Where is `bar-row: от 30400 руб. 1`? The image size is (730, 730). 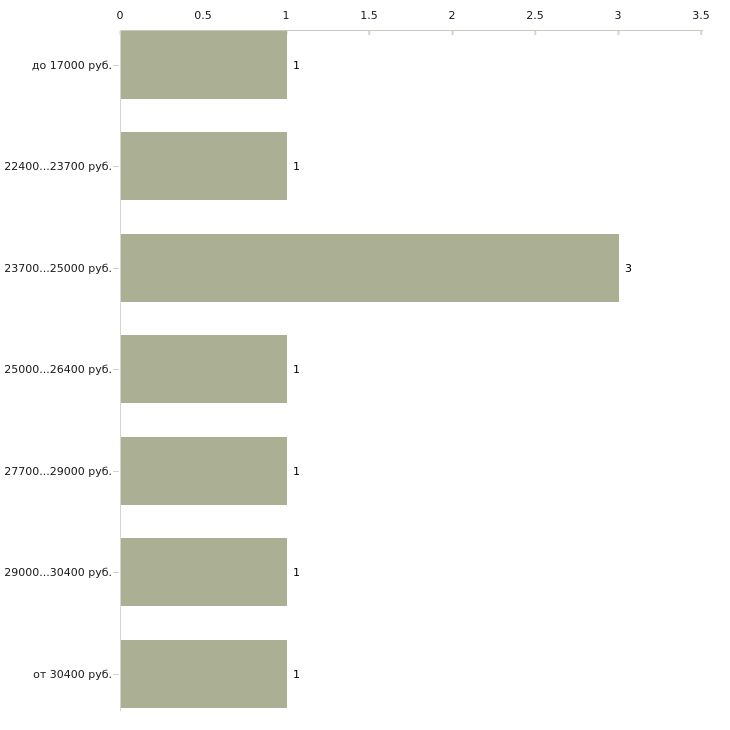 bar-row: от 30400 руб. 1 is located at coordinates (365, 674).